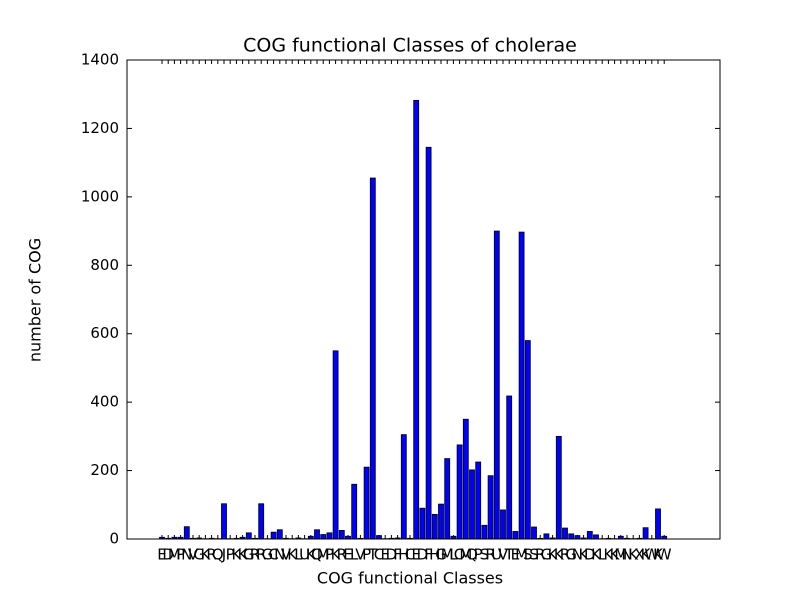  What do you see at coordinates (100, 196) in the screenshot?
I see `y-tick-label: 1000` at bounding box center [100, 196].